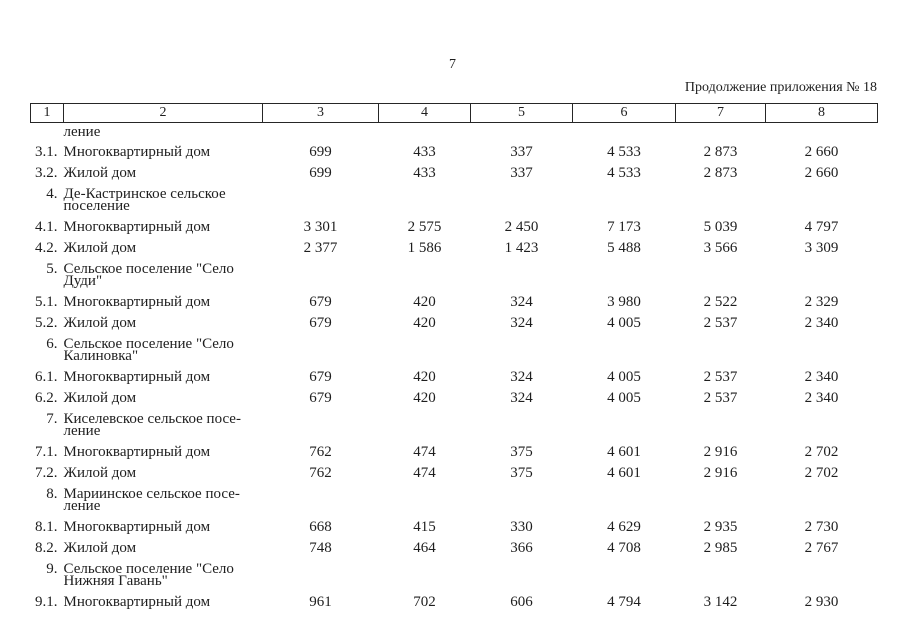 This screenshot has width=905, height=640. What do you see at coordinates (821, 301) in the screenshot?
I see `cell-value: 2 329` at bounding box center [821, 301].